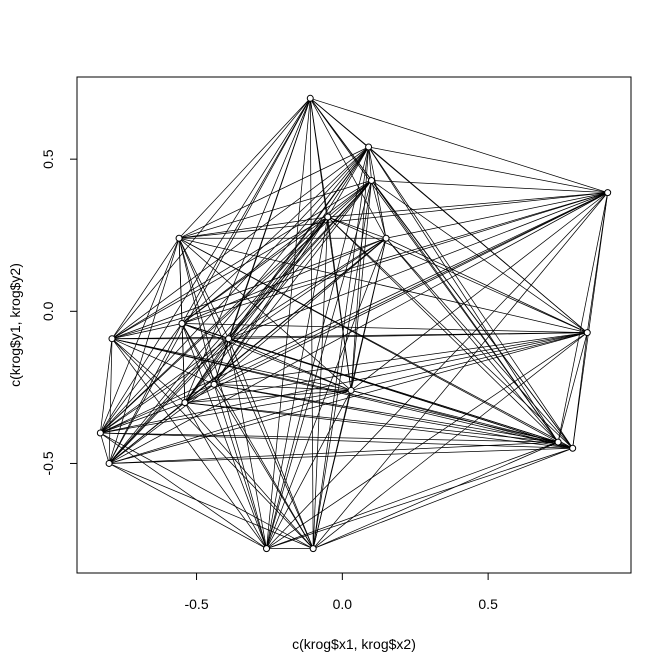  I want to click on y-tick-label: 0.5, so click(48, 159).